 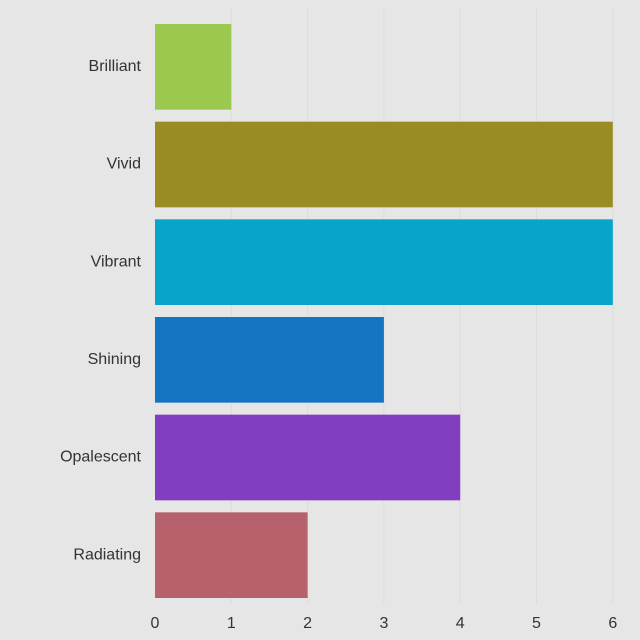 I want to click on category-label: Radiating, so click(x=107, y=554).